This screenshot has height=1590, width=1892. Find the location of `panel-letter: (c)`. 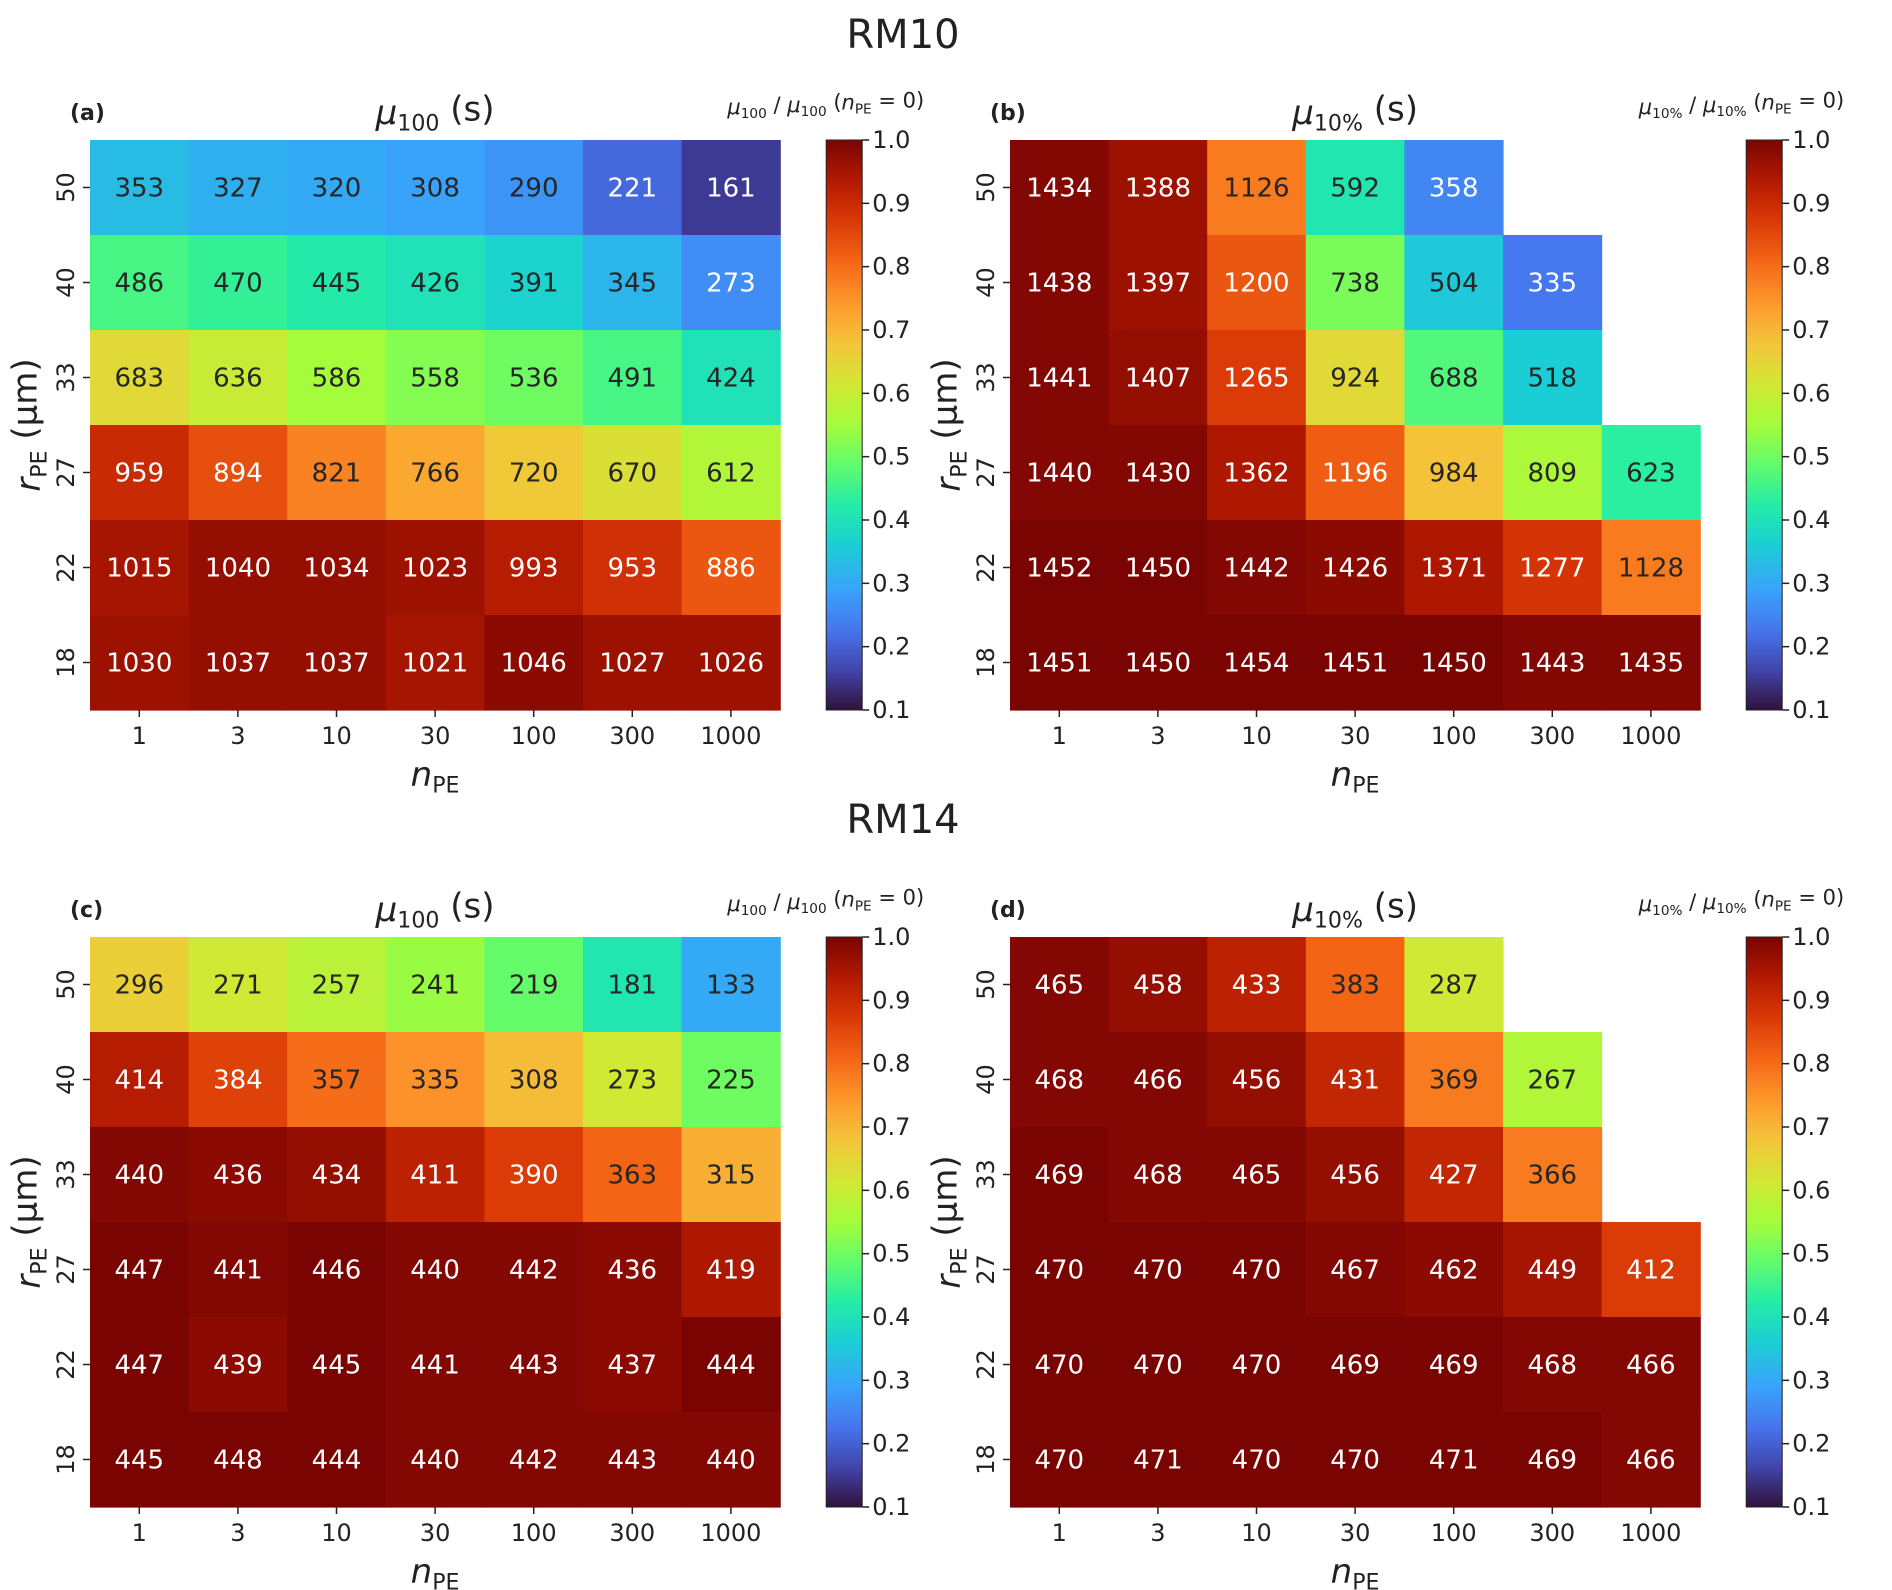

panel-letter: (c) is located at coordinates (86, 910).